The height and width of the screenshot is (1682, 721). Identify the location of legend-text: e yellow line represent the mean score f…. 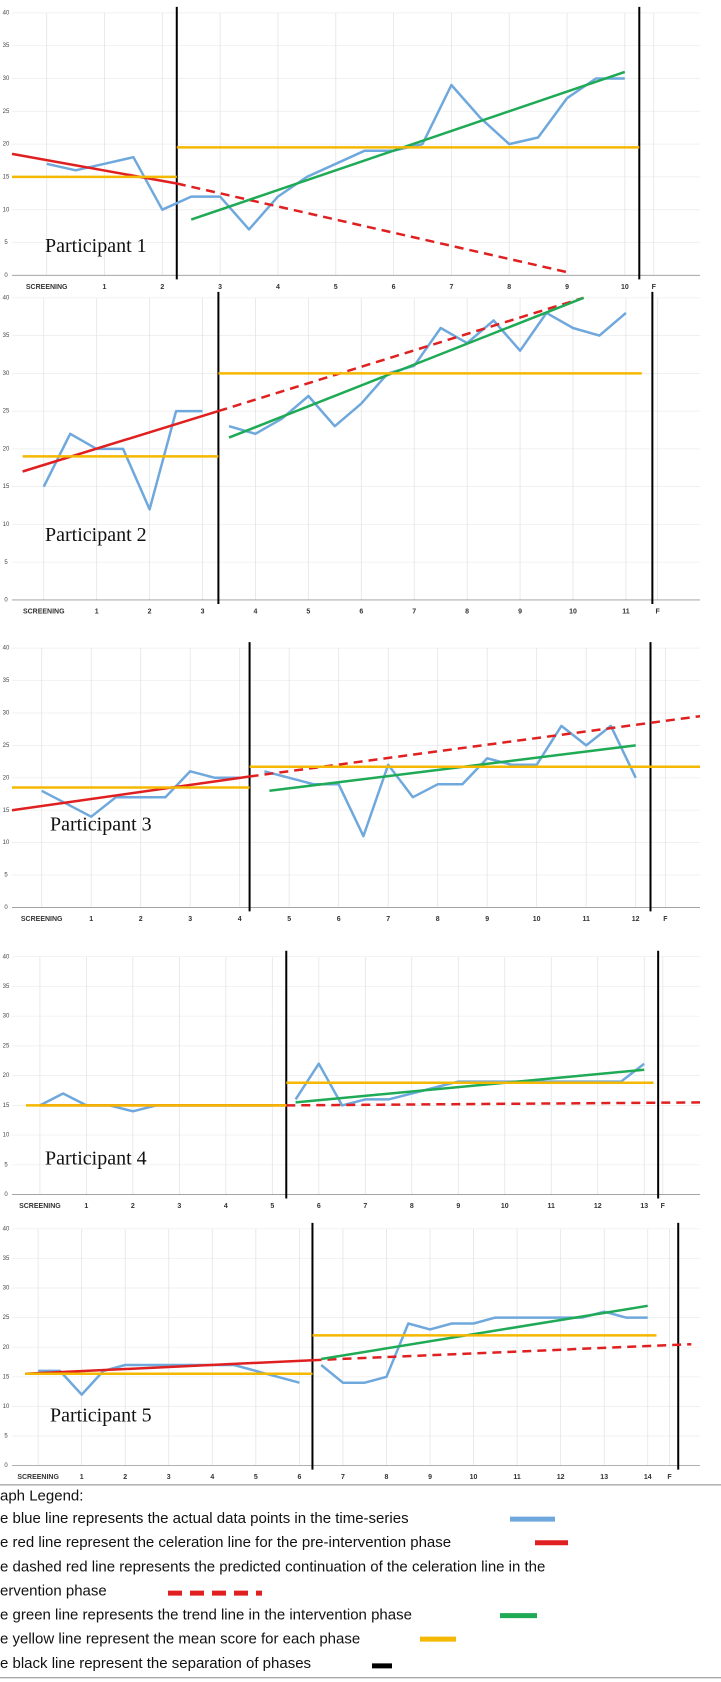
(180, 1639).